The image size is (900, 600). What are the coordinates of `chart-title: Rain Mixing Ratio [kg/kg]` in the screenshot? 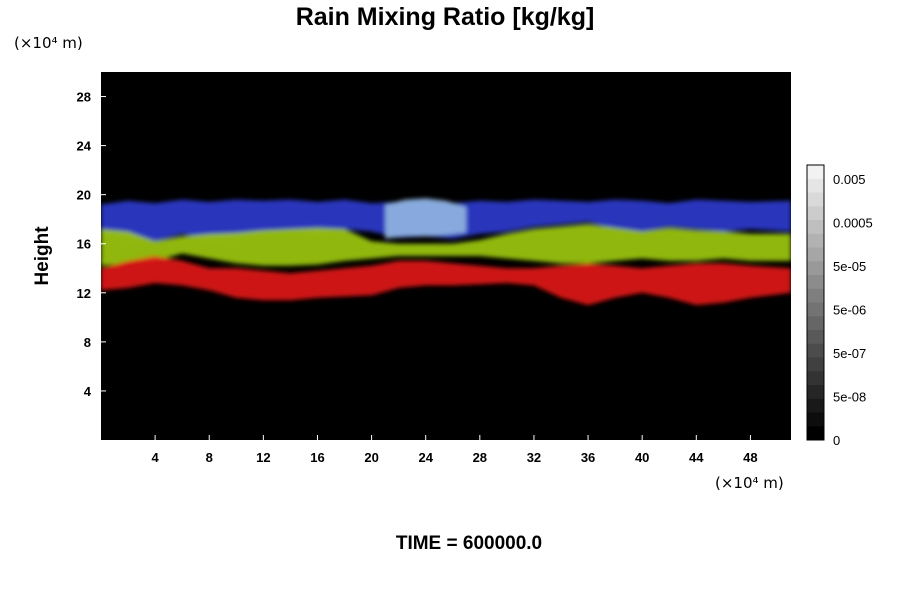 It's located at (445, 17).